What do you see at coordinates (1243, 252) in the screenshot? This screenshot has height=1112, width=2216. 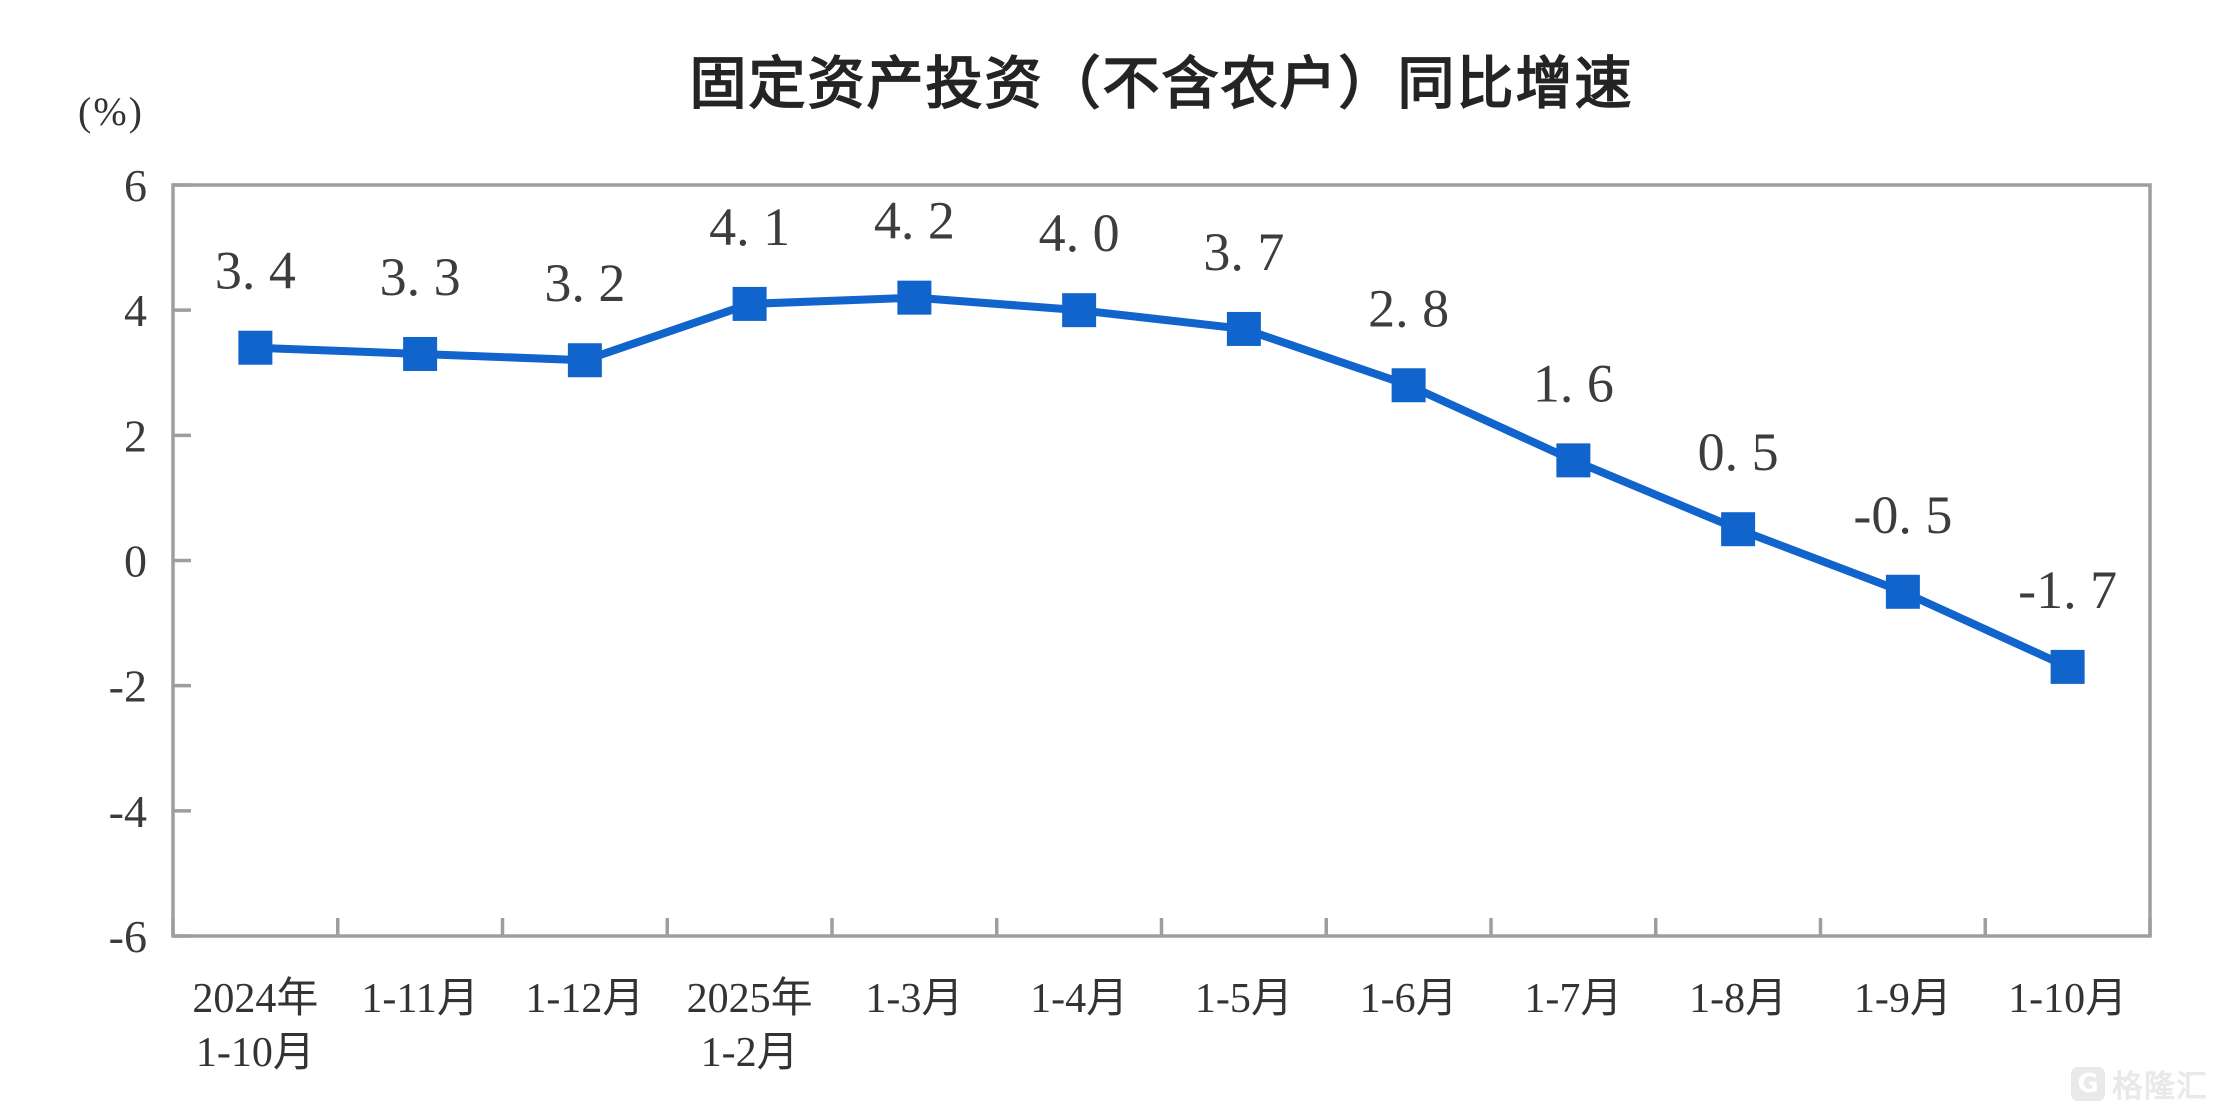 I see `data-point-label: 3. 7` at bounding box center [1243, 252].